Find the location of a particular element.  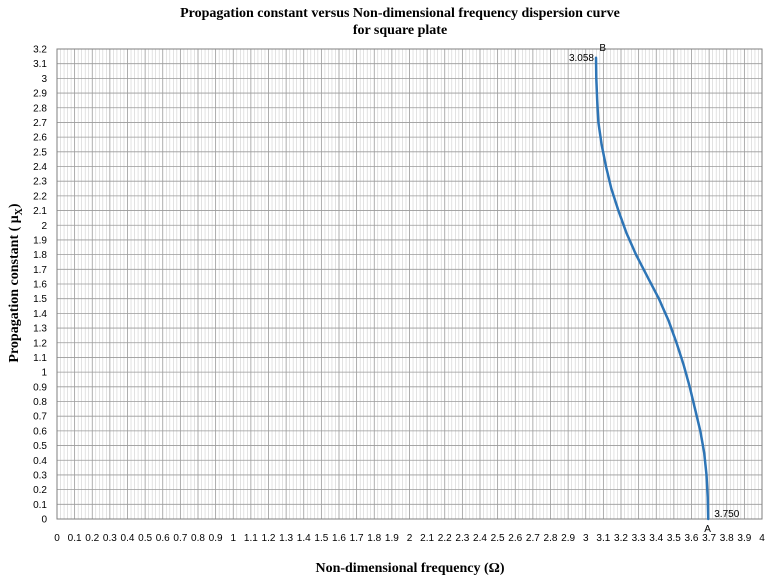

y-tick-label: 0.6 is located at coordinates (40, 431).